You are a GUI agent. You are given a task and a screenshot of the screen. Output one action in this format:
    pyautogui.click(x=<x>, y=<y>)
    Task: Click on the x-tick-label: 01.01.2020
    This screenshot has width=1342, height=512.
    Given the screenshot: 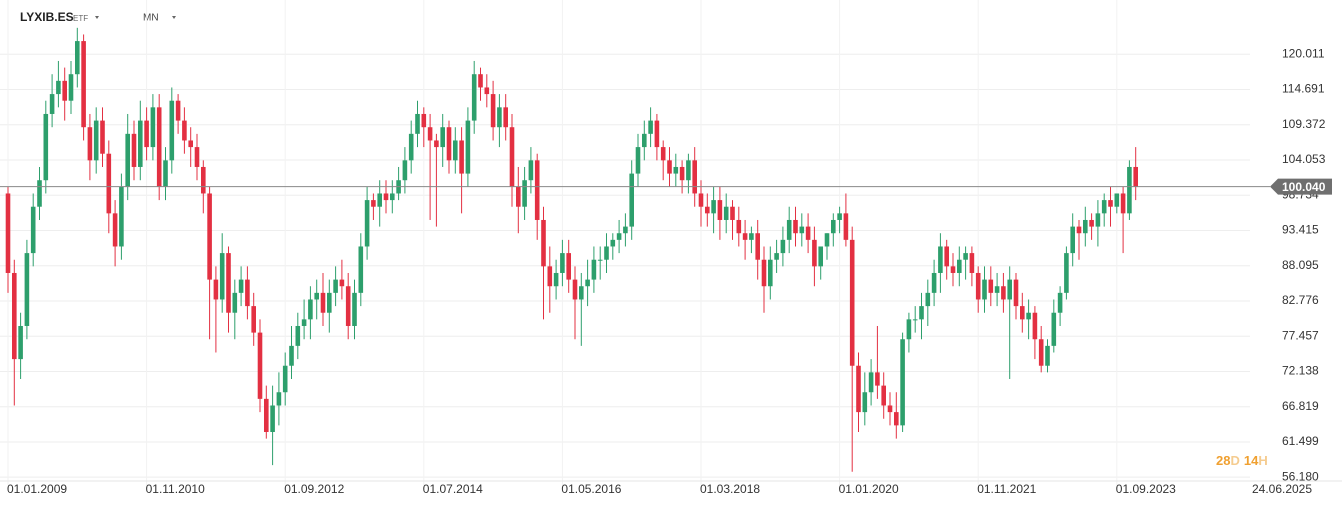 What is the action you would take?
    pyautogui.click(x=869, y=489)
    